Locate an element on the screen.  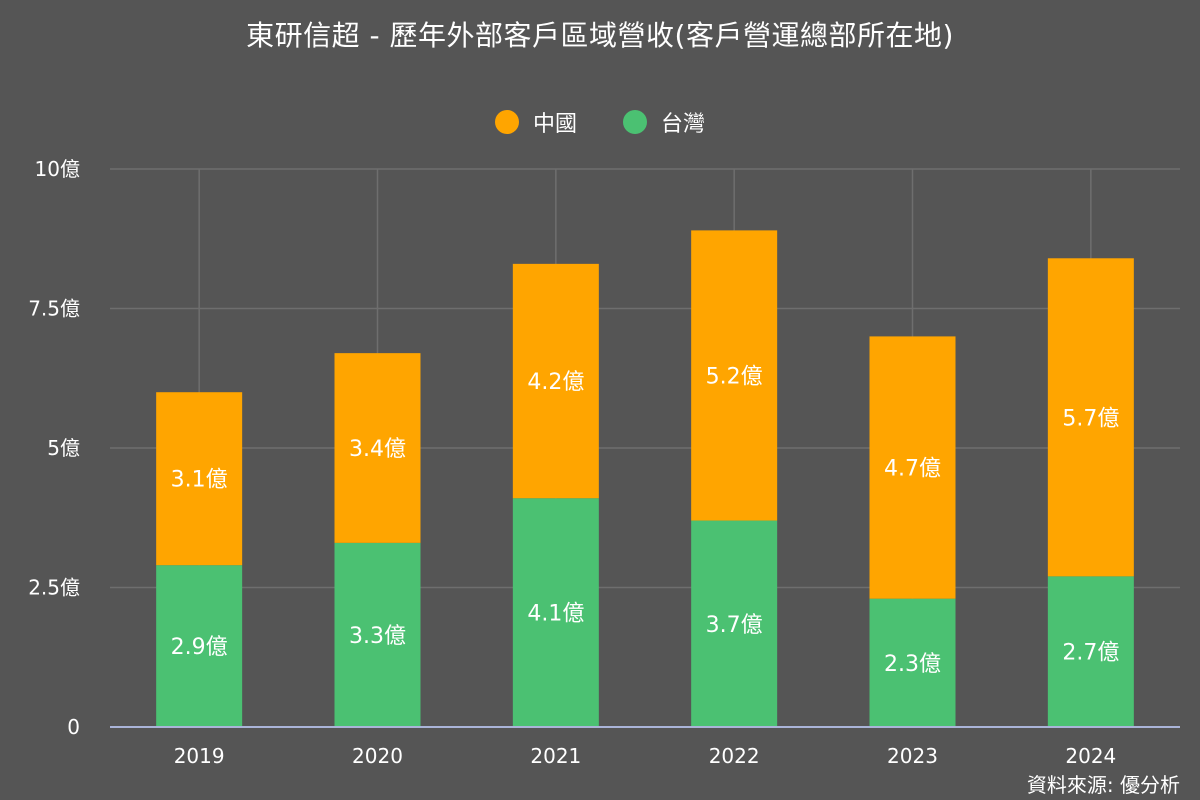
x-tick-label: 2024 is located at coordinates (1090, 756).